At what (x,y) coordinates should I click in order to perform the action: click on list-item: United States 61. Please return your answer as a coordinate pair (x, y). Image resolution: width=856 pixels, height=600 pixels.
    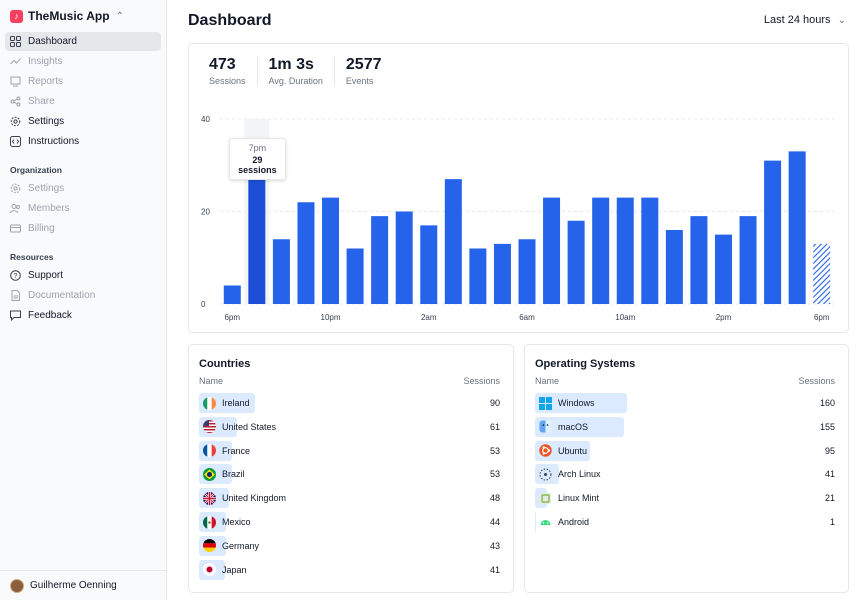
    Looking at the image, I should click on (349, 426).